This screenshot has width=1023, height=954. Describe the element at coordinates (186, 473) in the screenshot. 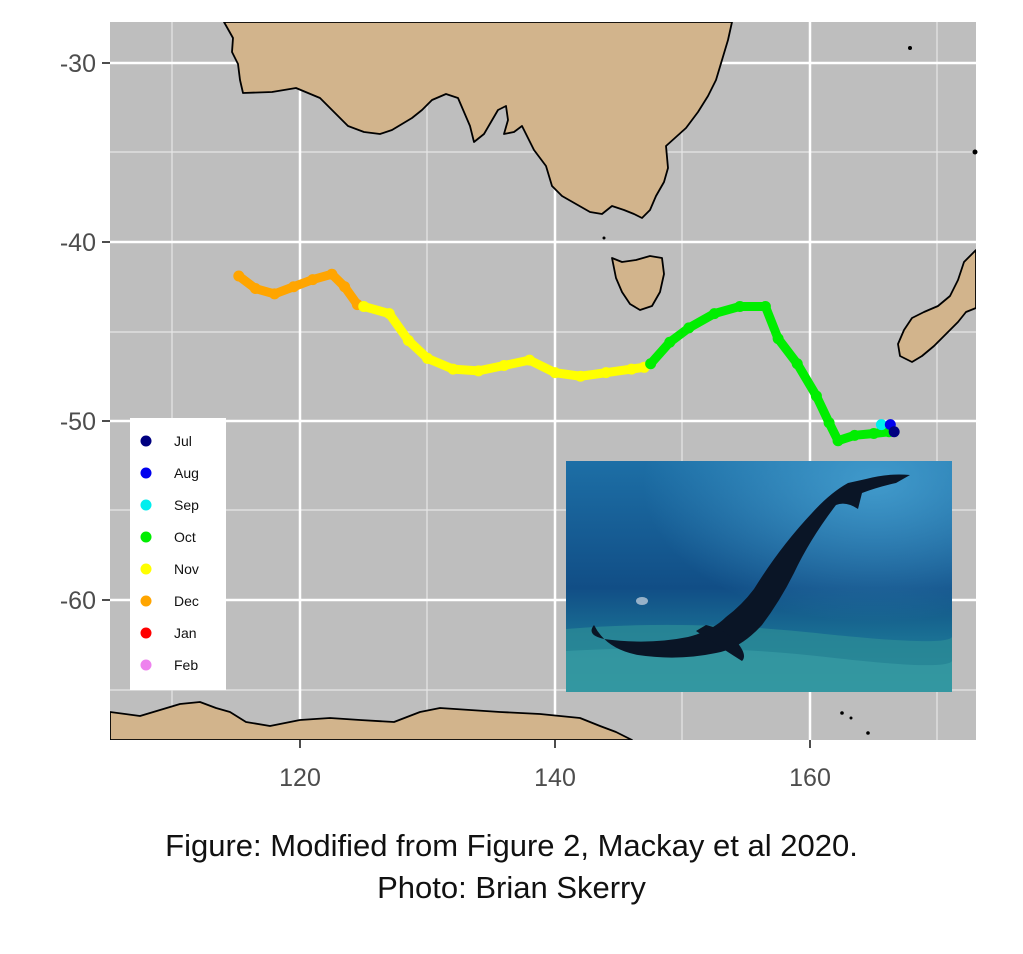

I see `legend-label-aug: Aug` at that location.